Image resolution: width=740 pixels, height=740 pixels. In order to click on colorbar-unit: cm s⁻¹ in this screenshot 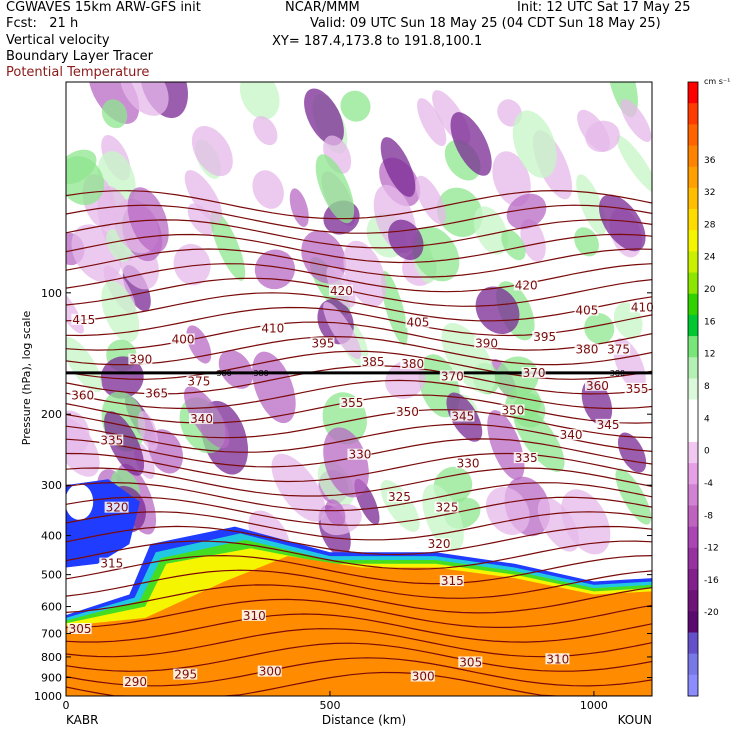, I will do `click(717, 81)`.